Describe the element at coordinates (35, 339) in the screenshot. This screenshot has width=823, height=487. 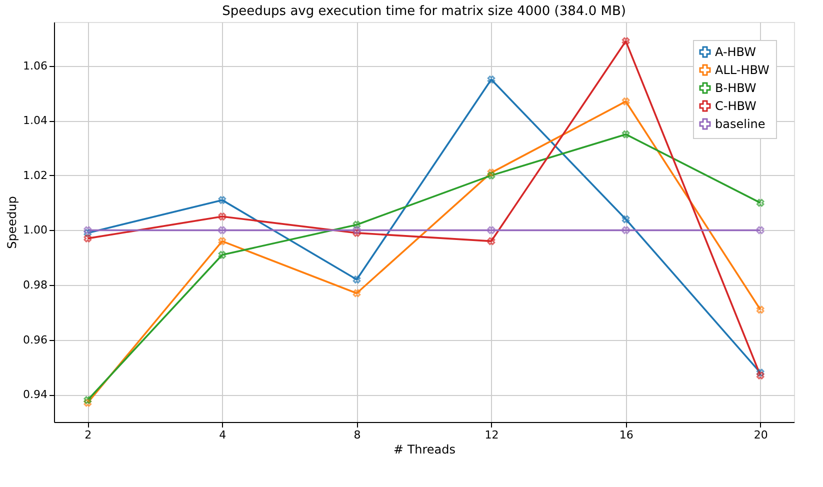
I see `y-tick-label: 0.96` at that location.